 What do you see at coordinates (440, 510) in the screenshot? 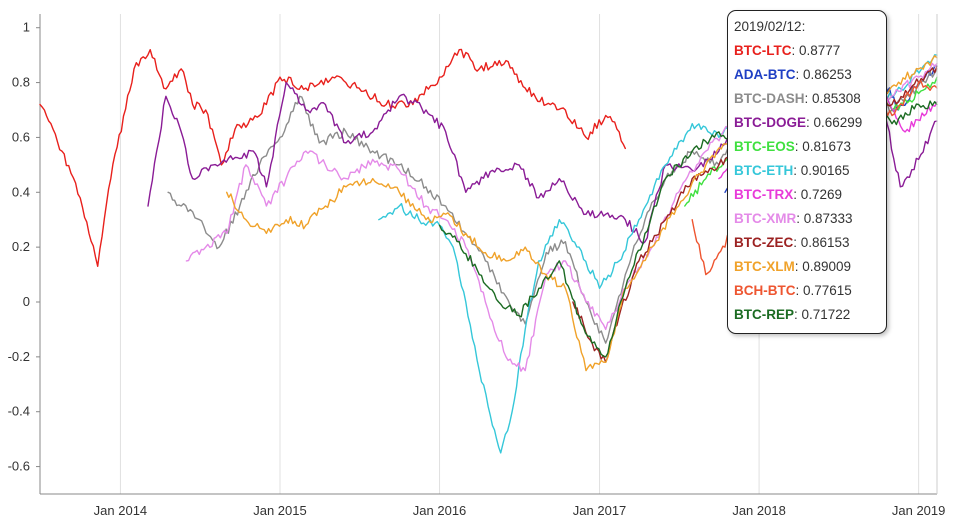
I see `x-tick-label: Jan 2016` at bounding box center [440, 510].